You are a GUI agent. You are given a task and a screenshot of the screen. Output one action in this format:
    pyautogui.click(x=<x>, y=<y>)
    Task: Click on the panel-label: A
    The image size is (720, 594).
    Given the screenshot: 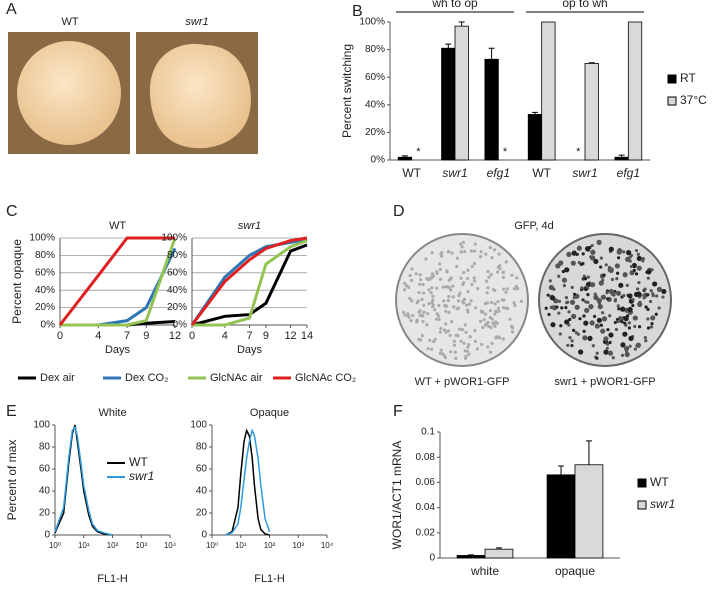 What is the action you would take?
    pyautogui.click(x=11, y=9)
    